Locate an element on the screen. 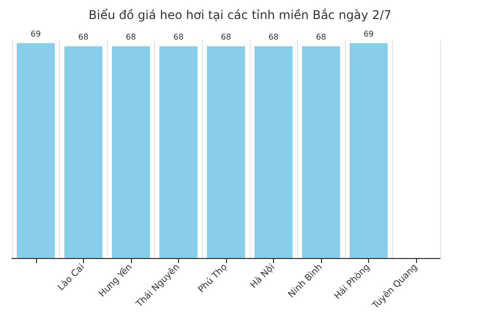 This screenshot has width=480, height=320. chart-title: Biểu đồ giá heo hơi tại các tỉnh miền Bắc ngày 2/7 is located at coordinates (240, 15).